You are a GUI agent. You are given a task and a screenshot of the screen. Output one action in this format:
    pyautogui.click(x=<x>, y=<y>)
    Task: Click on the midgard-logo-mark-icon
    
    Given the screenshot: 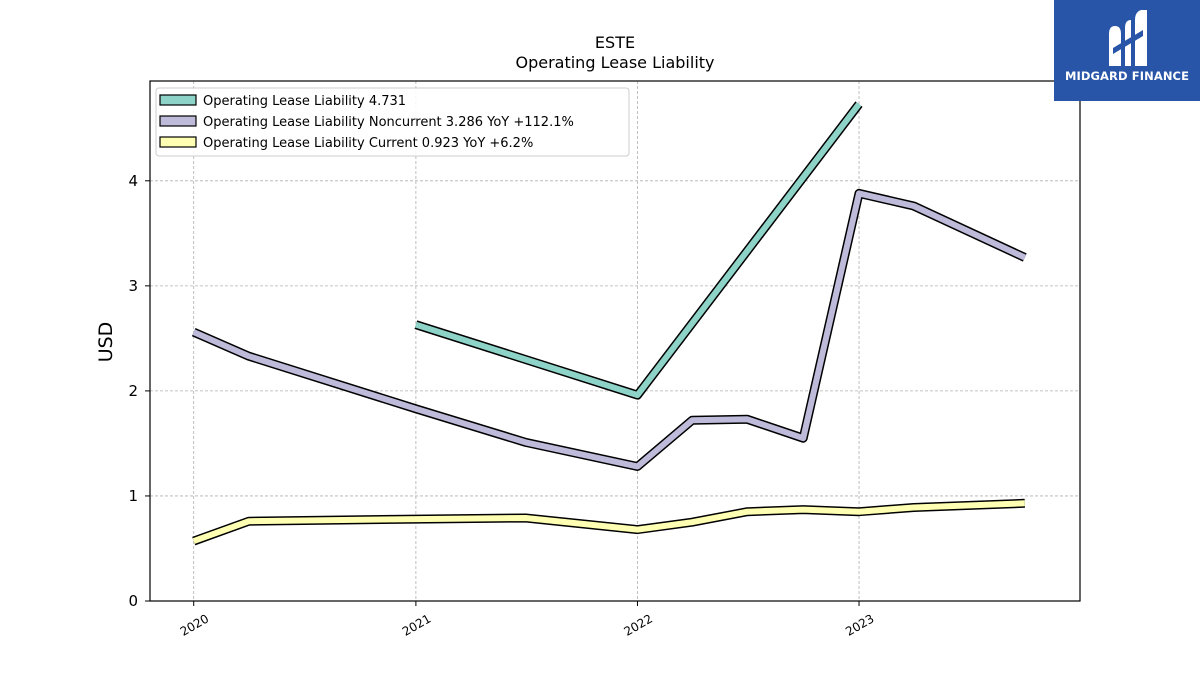 What is the action you would take?
    pyautogui.click(x=1128, y=38)
    